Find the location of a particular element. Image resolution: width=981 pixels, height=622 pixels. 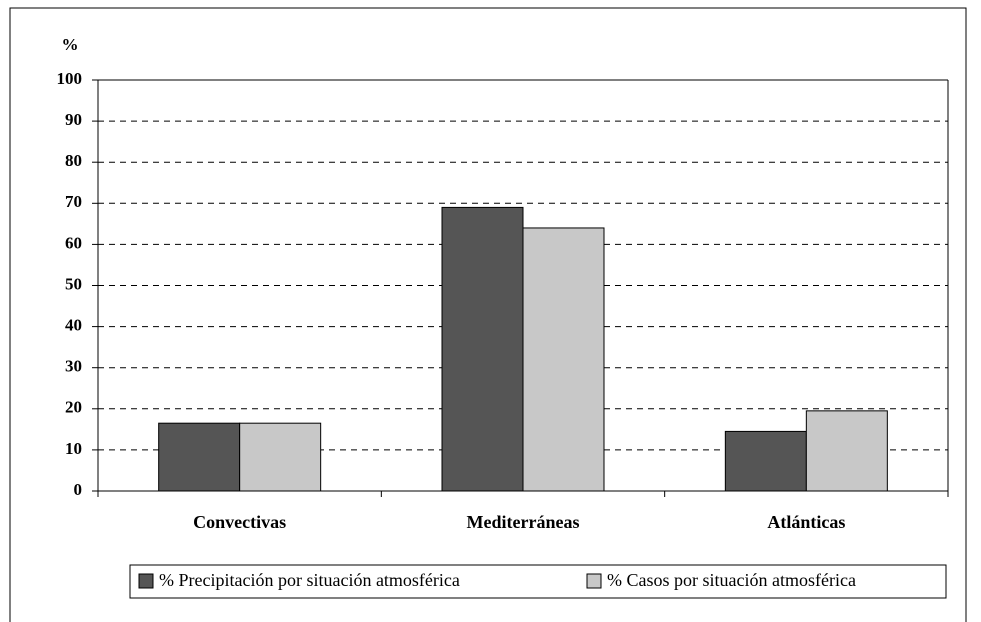

y-tick-label: 20 is located at coordinates (73, 407).